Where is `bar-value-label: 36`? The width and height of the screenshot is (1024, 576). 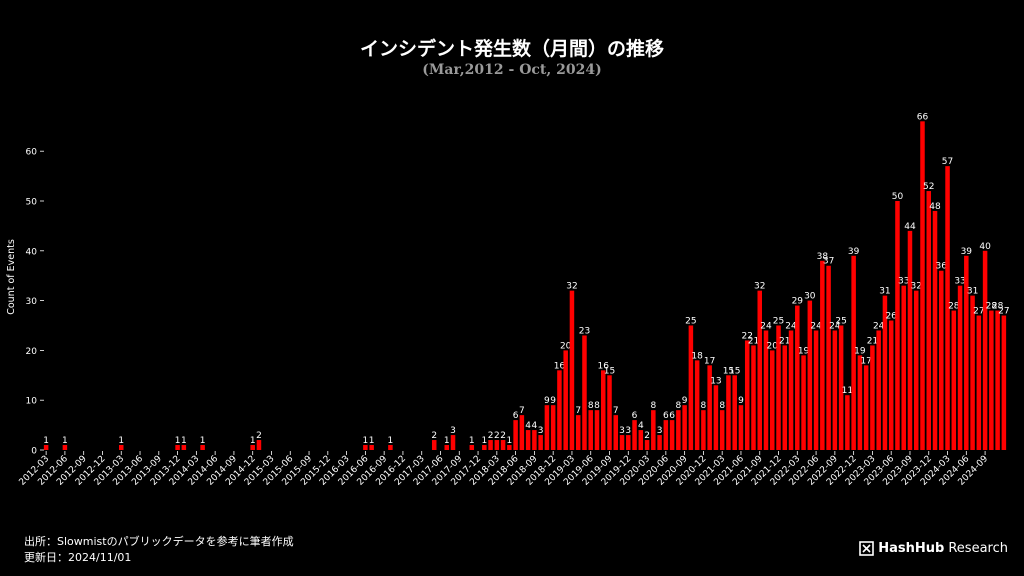 bar-value-label: 36 is located at coordinates (942, 267).